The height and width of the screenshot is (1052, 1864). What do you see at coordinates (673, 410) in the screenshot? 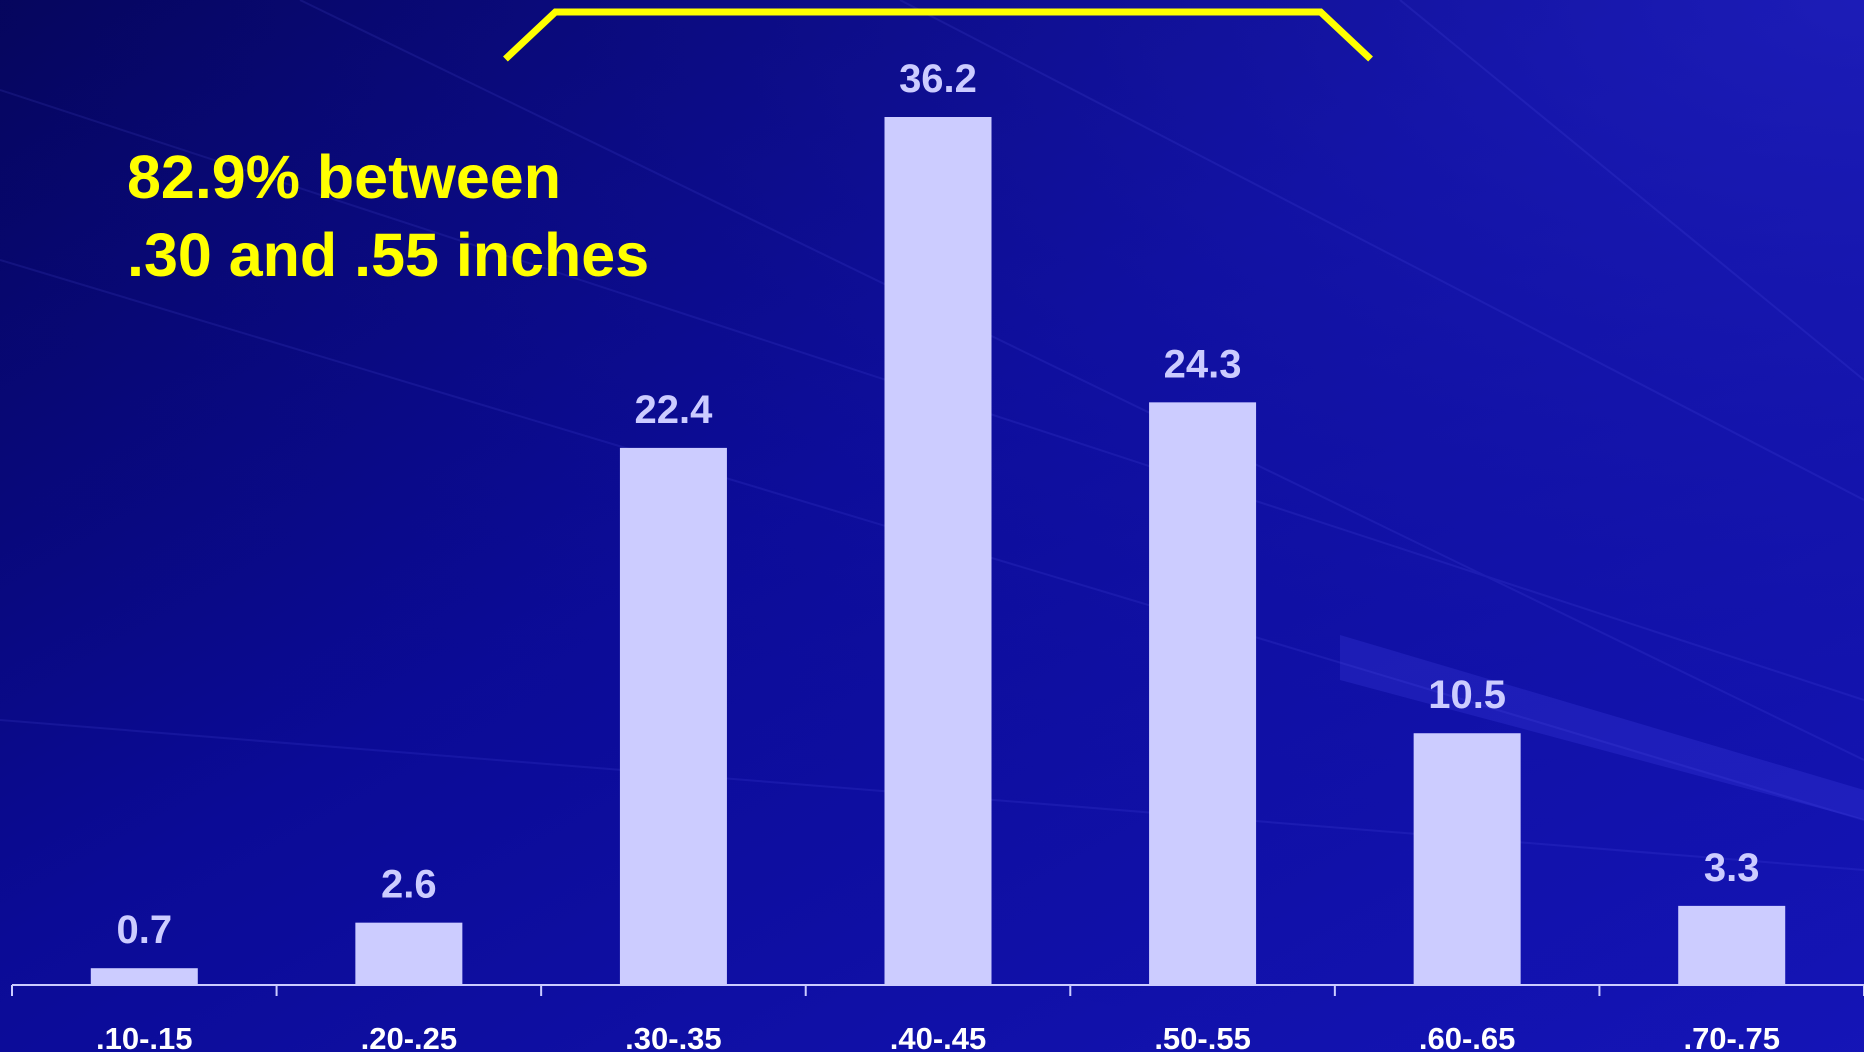
I see `bar-value-label: 22.4` at bounding box center [673, 410].